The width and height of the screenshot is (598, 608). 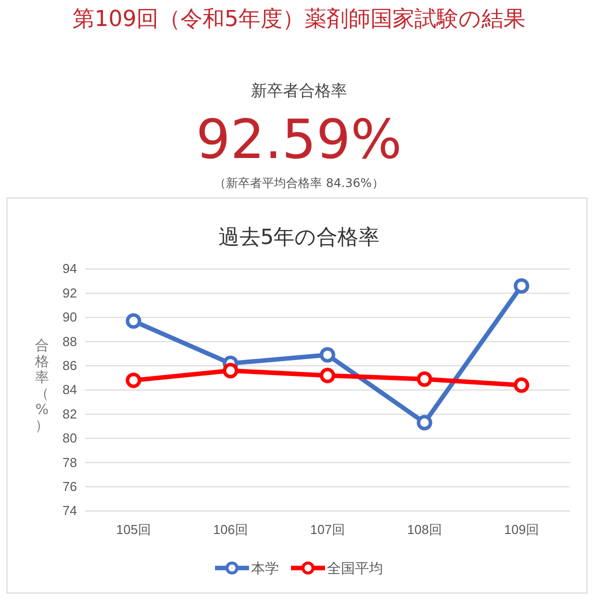 I want to click on text: 第109回（令和5年度）薬剤師国家試験の結果, so click(x=299, y=19).